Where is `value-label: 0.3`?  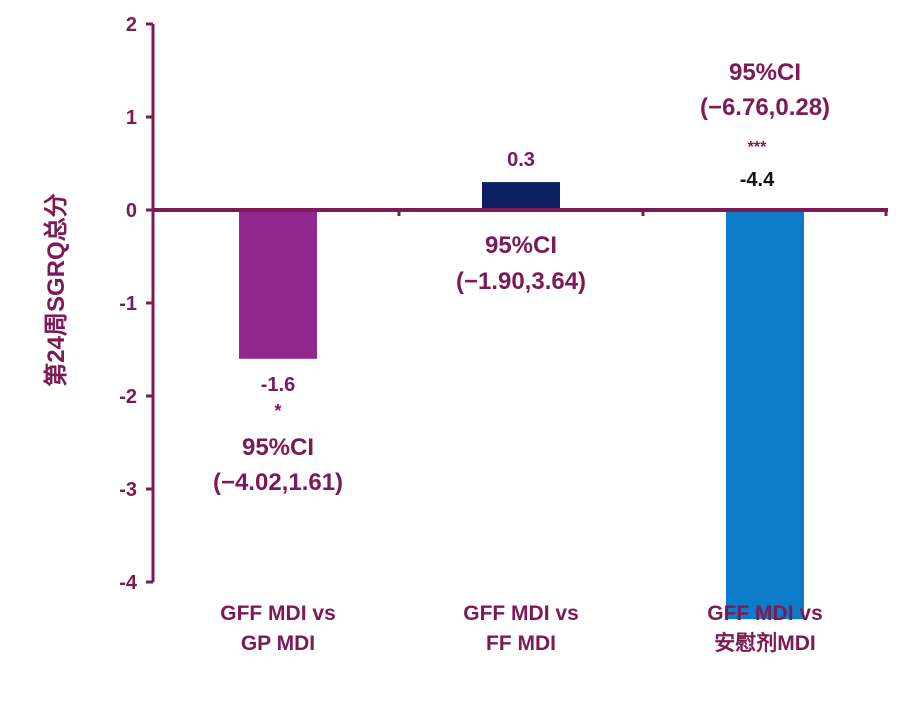 value-label: 0.3 is located at coordinates (521, 160).